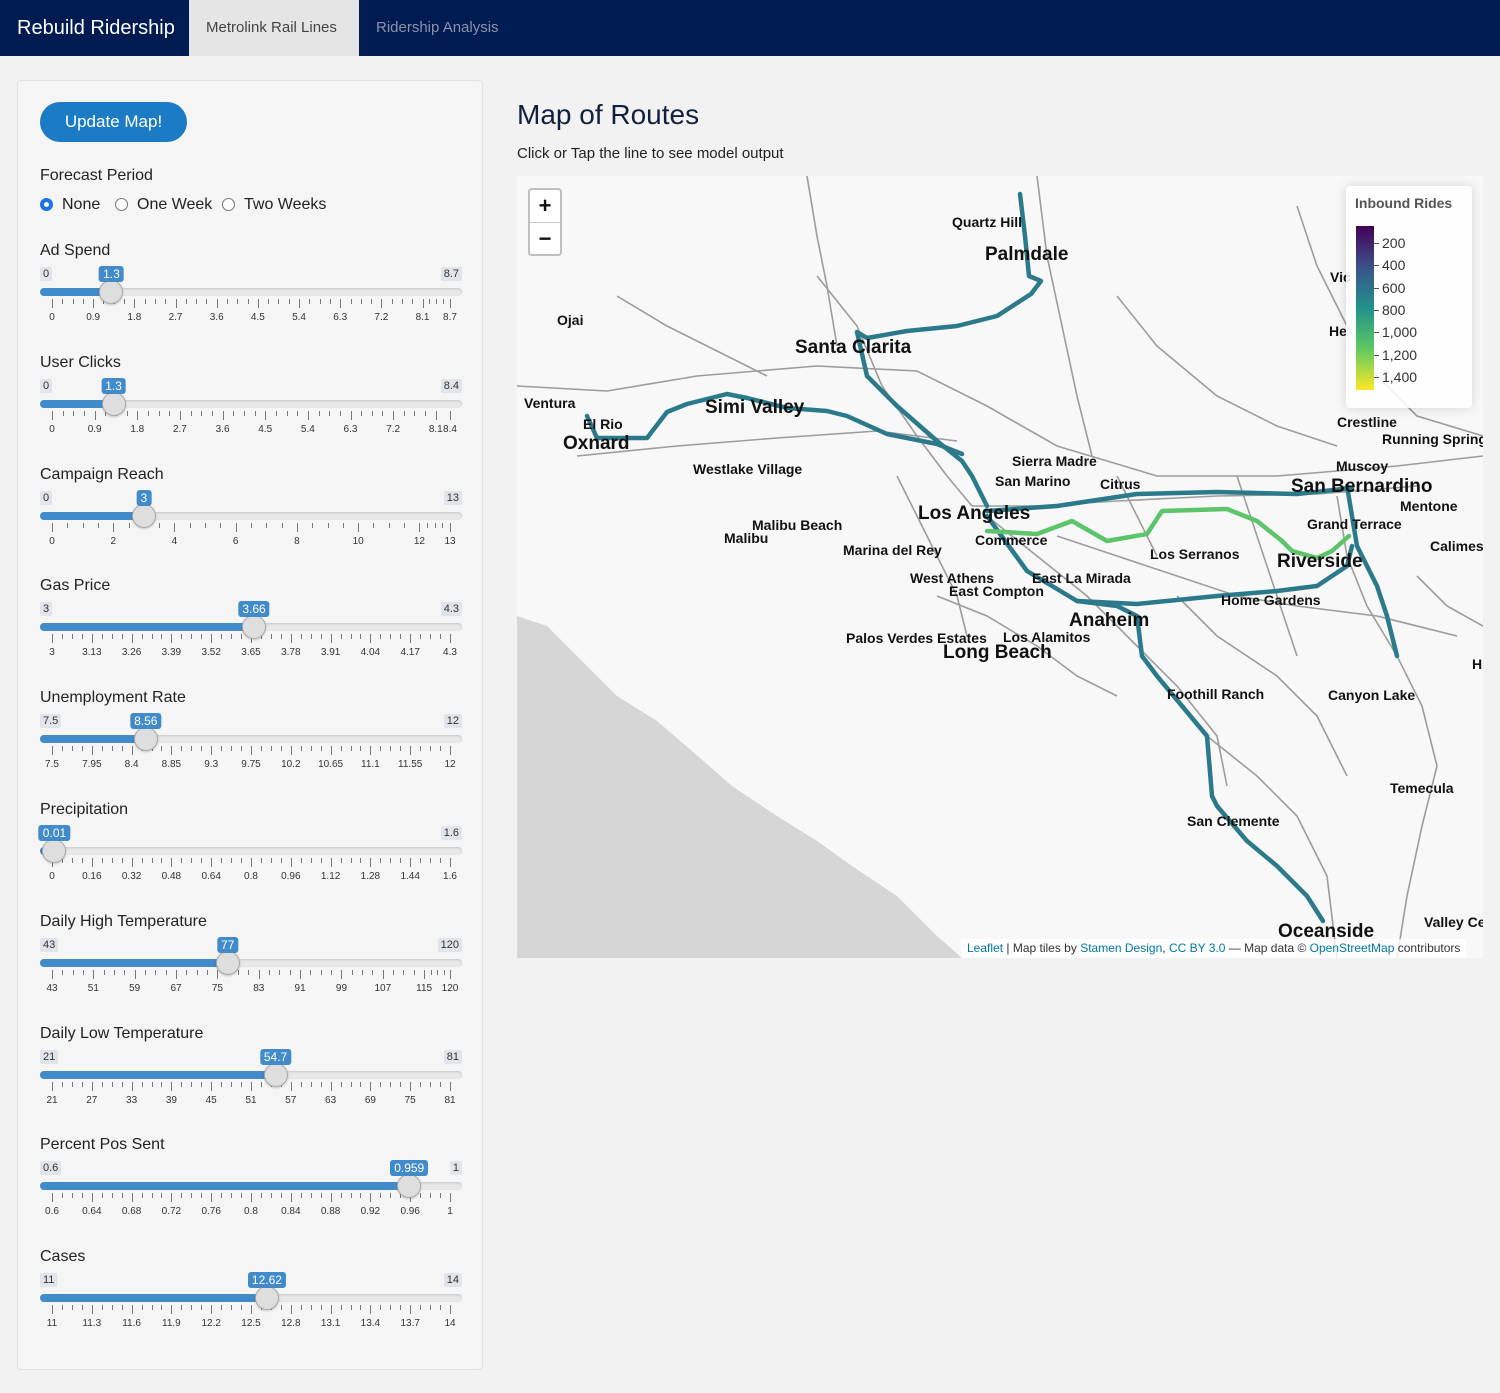  Describe the element at coordinates (450, 765) in the screenshot. I see `slider-tick-label: 12` at that location.